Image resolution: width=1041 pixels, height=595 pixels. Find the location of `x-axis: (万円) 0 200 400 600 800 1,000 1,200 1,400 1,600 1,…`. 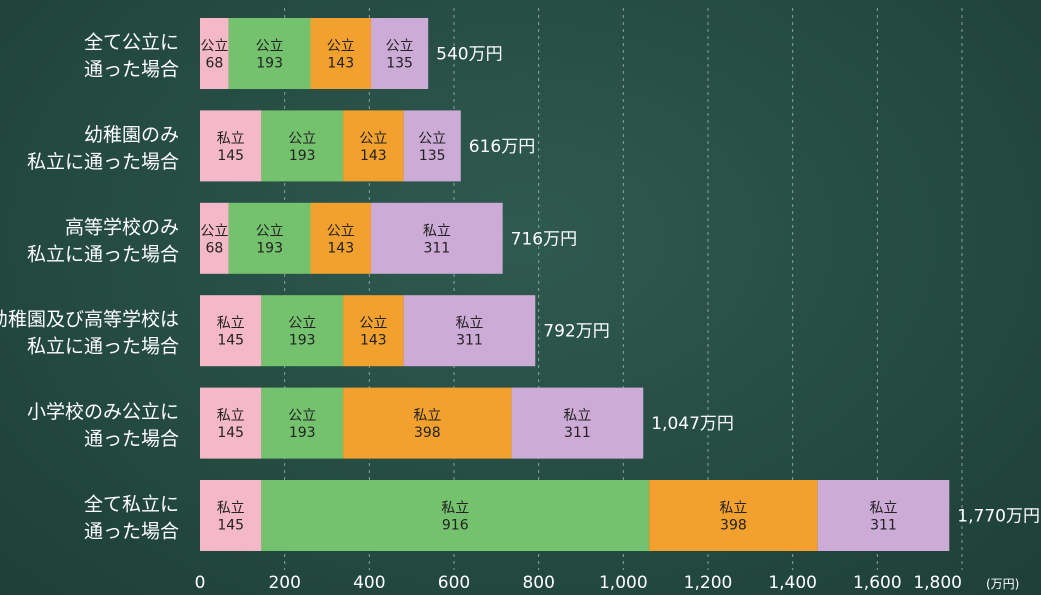

x-axis: (万円) 0 200 400 600 800 1,000 1,200 1,400 1,600 1,… is located at coordinates (607, 583).